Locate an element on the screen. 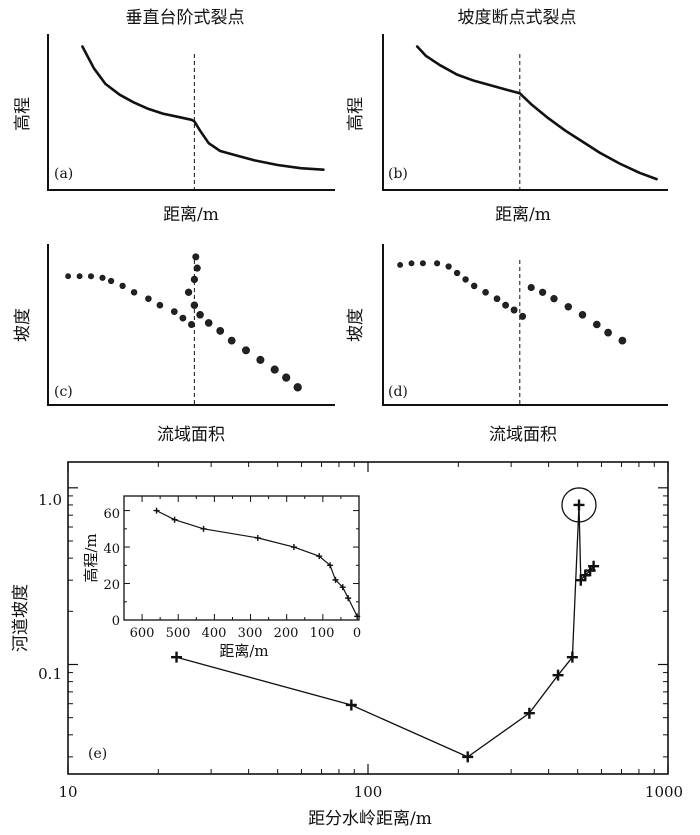 The width and height of the screenshot is (700, 835). inset-xlabel: 距离/m is located at coordinates (243, 651).